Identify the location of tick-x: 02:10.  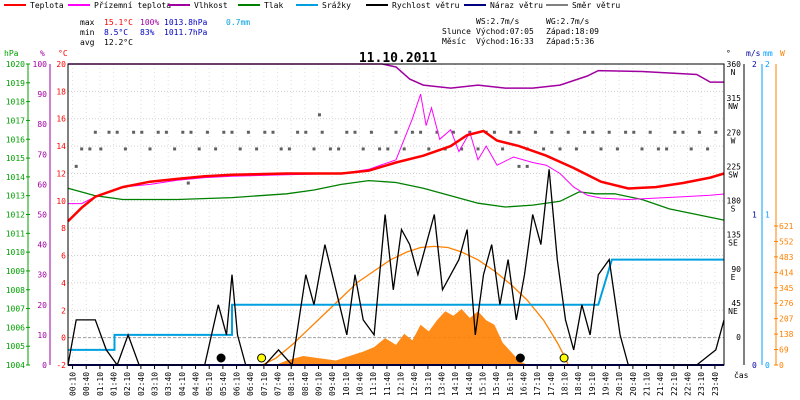
(127, 384).